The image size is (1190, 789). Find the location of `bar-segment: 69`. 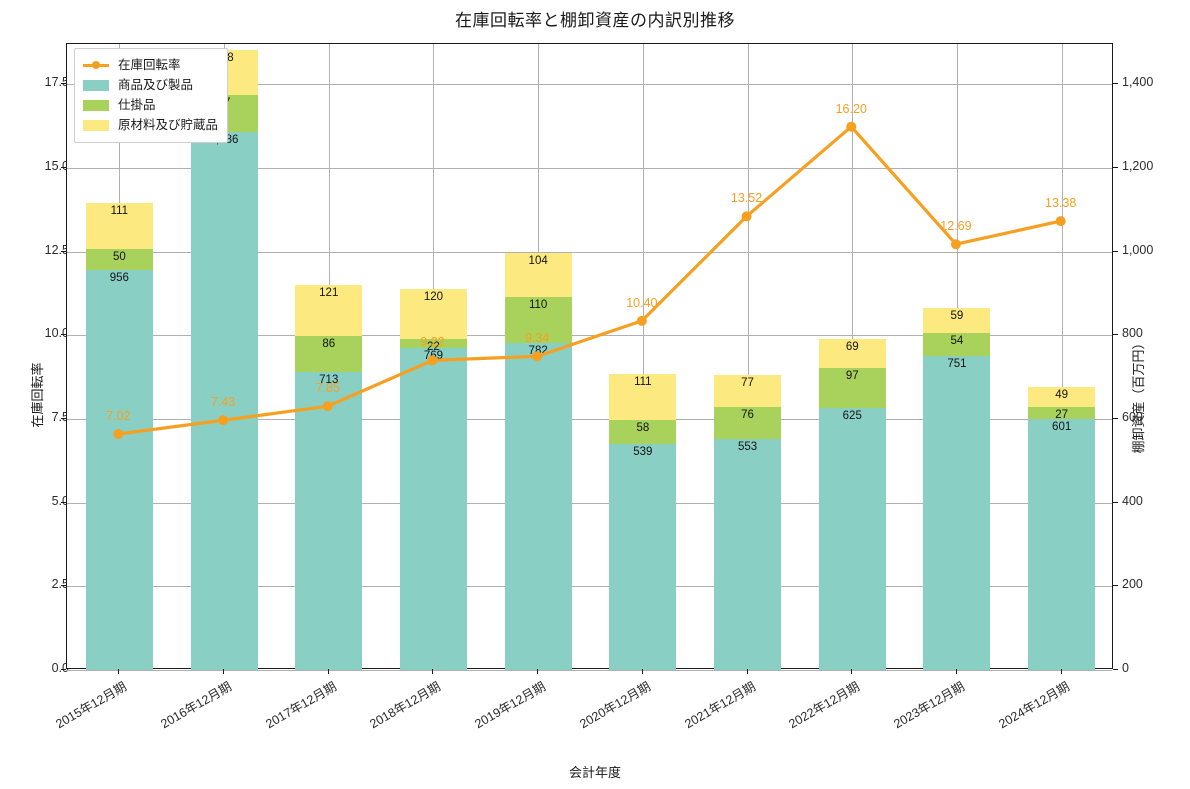

bar-segment: 69 is located at coordinates (852, 353).